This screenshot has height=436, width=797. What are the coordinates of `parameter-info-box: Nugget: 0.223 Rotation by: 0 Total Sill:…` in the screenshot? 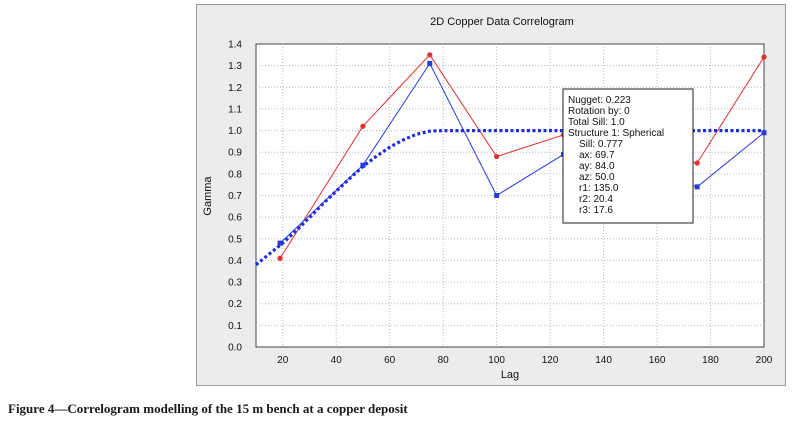 It's located at (628, 156).